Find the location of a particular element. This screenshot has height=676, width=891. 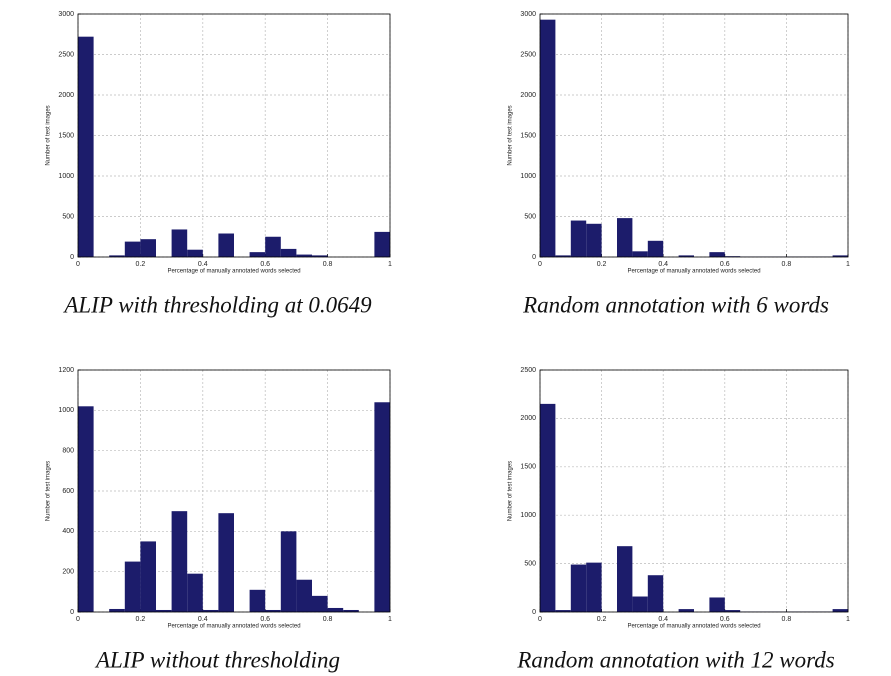

chart-caption: ALIP with thresholding at 0.0649 is located at coordinates (217, 304).